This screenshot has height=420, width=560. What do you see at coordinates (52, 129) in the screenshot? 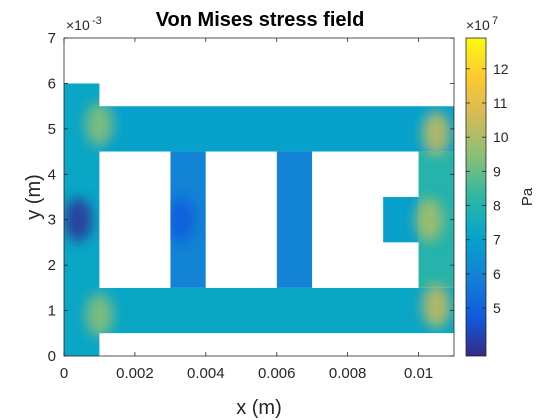
I see `y-tick-label: 5` at bounding box center [52, 129].